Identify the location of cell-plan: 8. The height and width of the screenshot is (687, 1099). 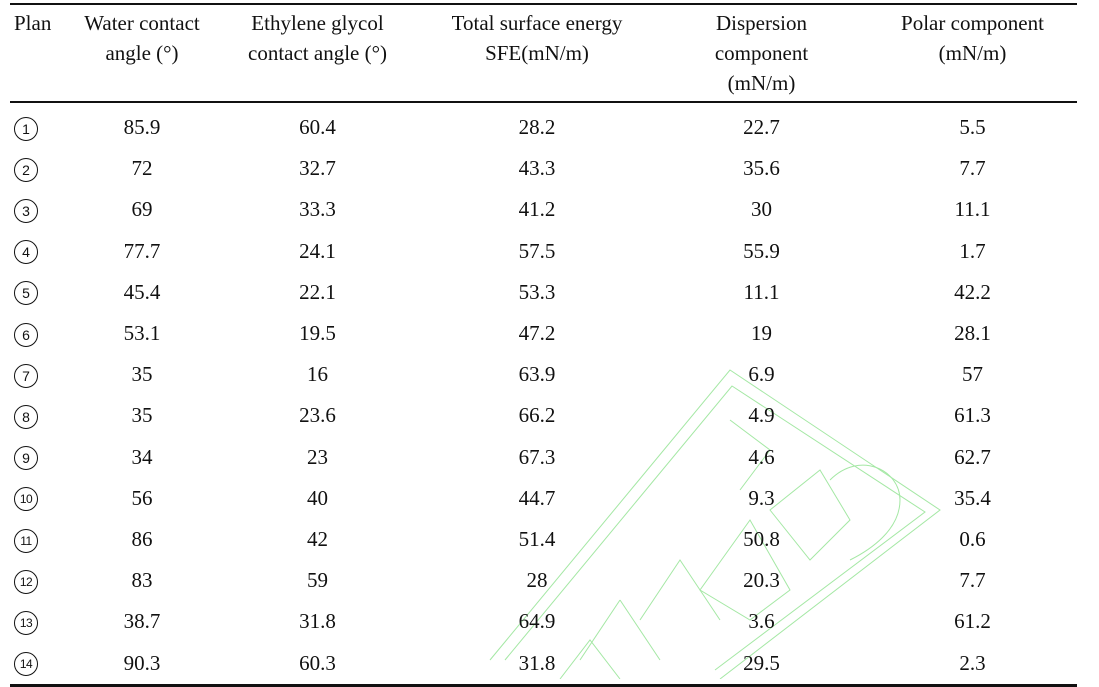
(39, 415).